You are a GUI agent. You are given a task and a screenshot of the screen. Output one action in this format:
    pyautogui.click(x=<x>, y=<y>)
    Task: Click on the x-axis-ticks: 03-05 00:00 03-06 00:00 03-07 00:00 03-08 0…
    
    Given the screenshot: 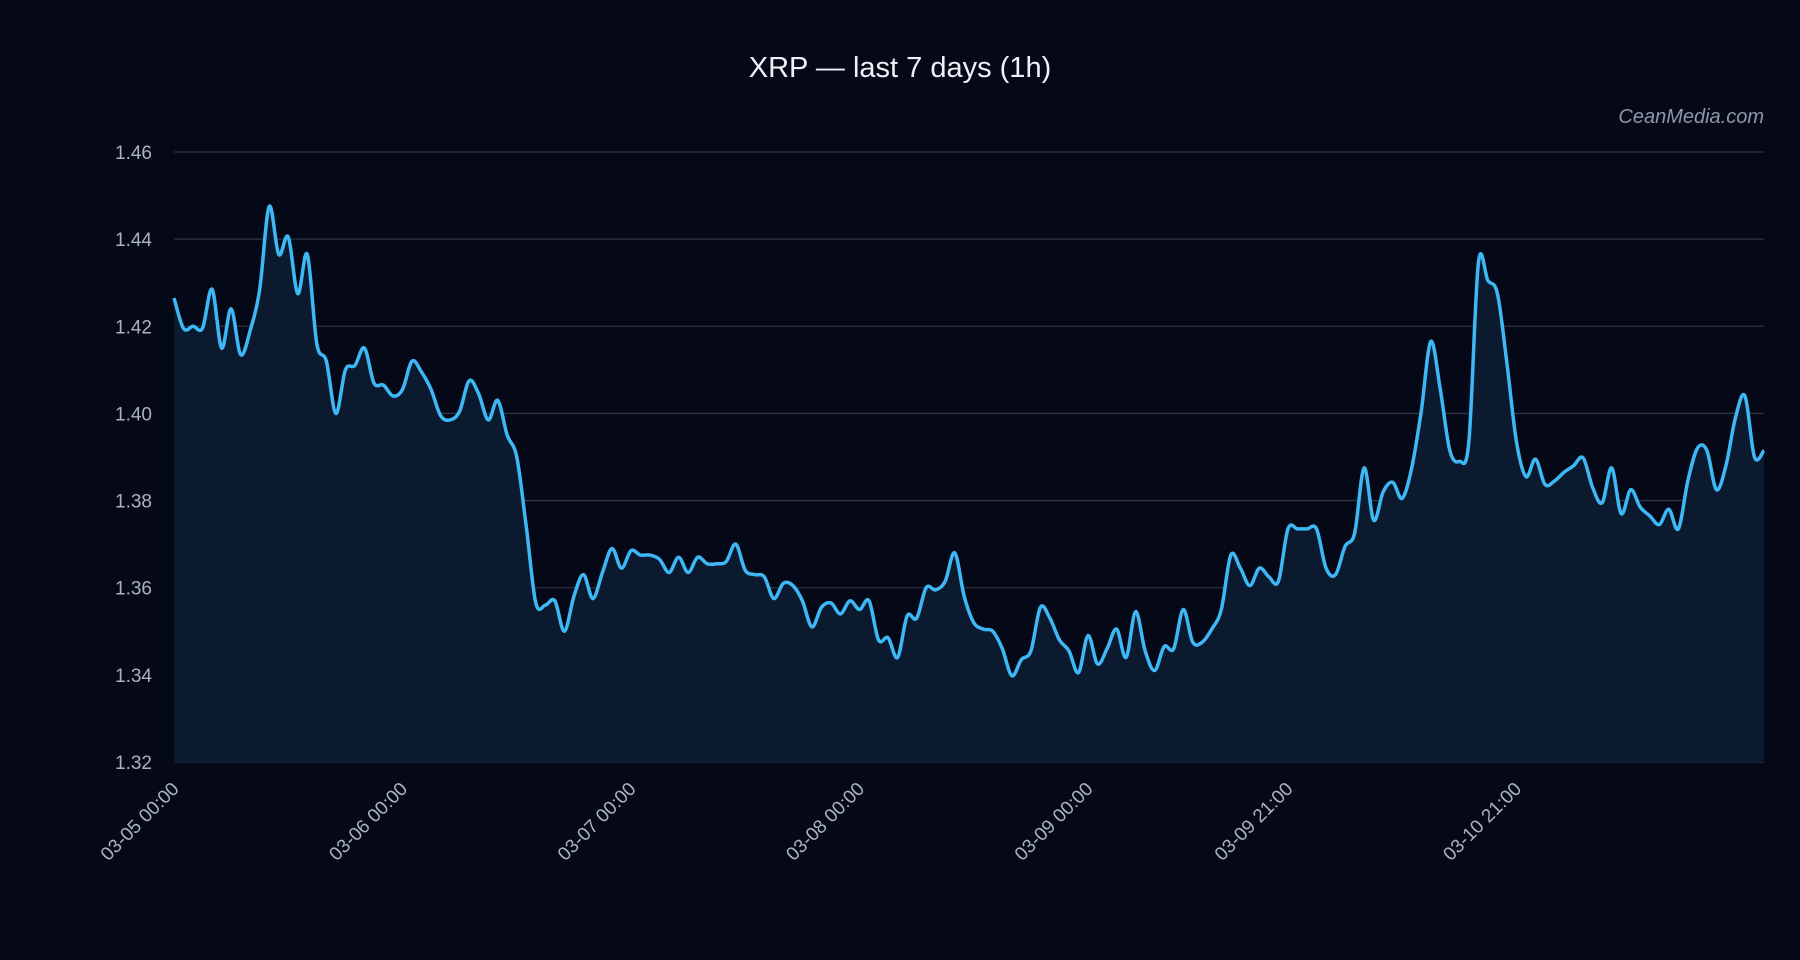 What is the action you would take?
    pyautogui.click(x=811, y=822)
    